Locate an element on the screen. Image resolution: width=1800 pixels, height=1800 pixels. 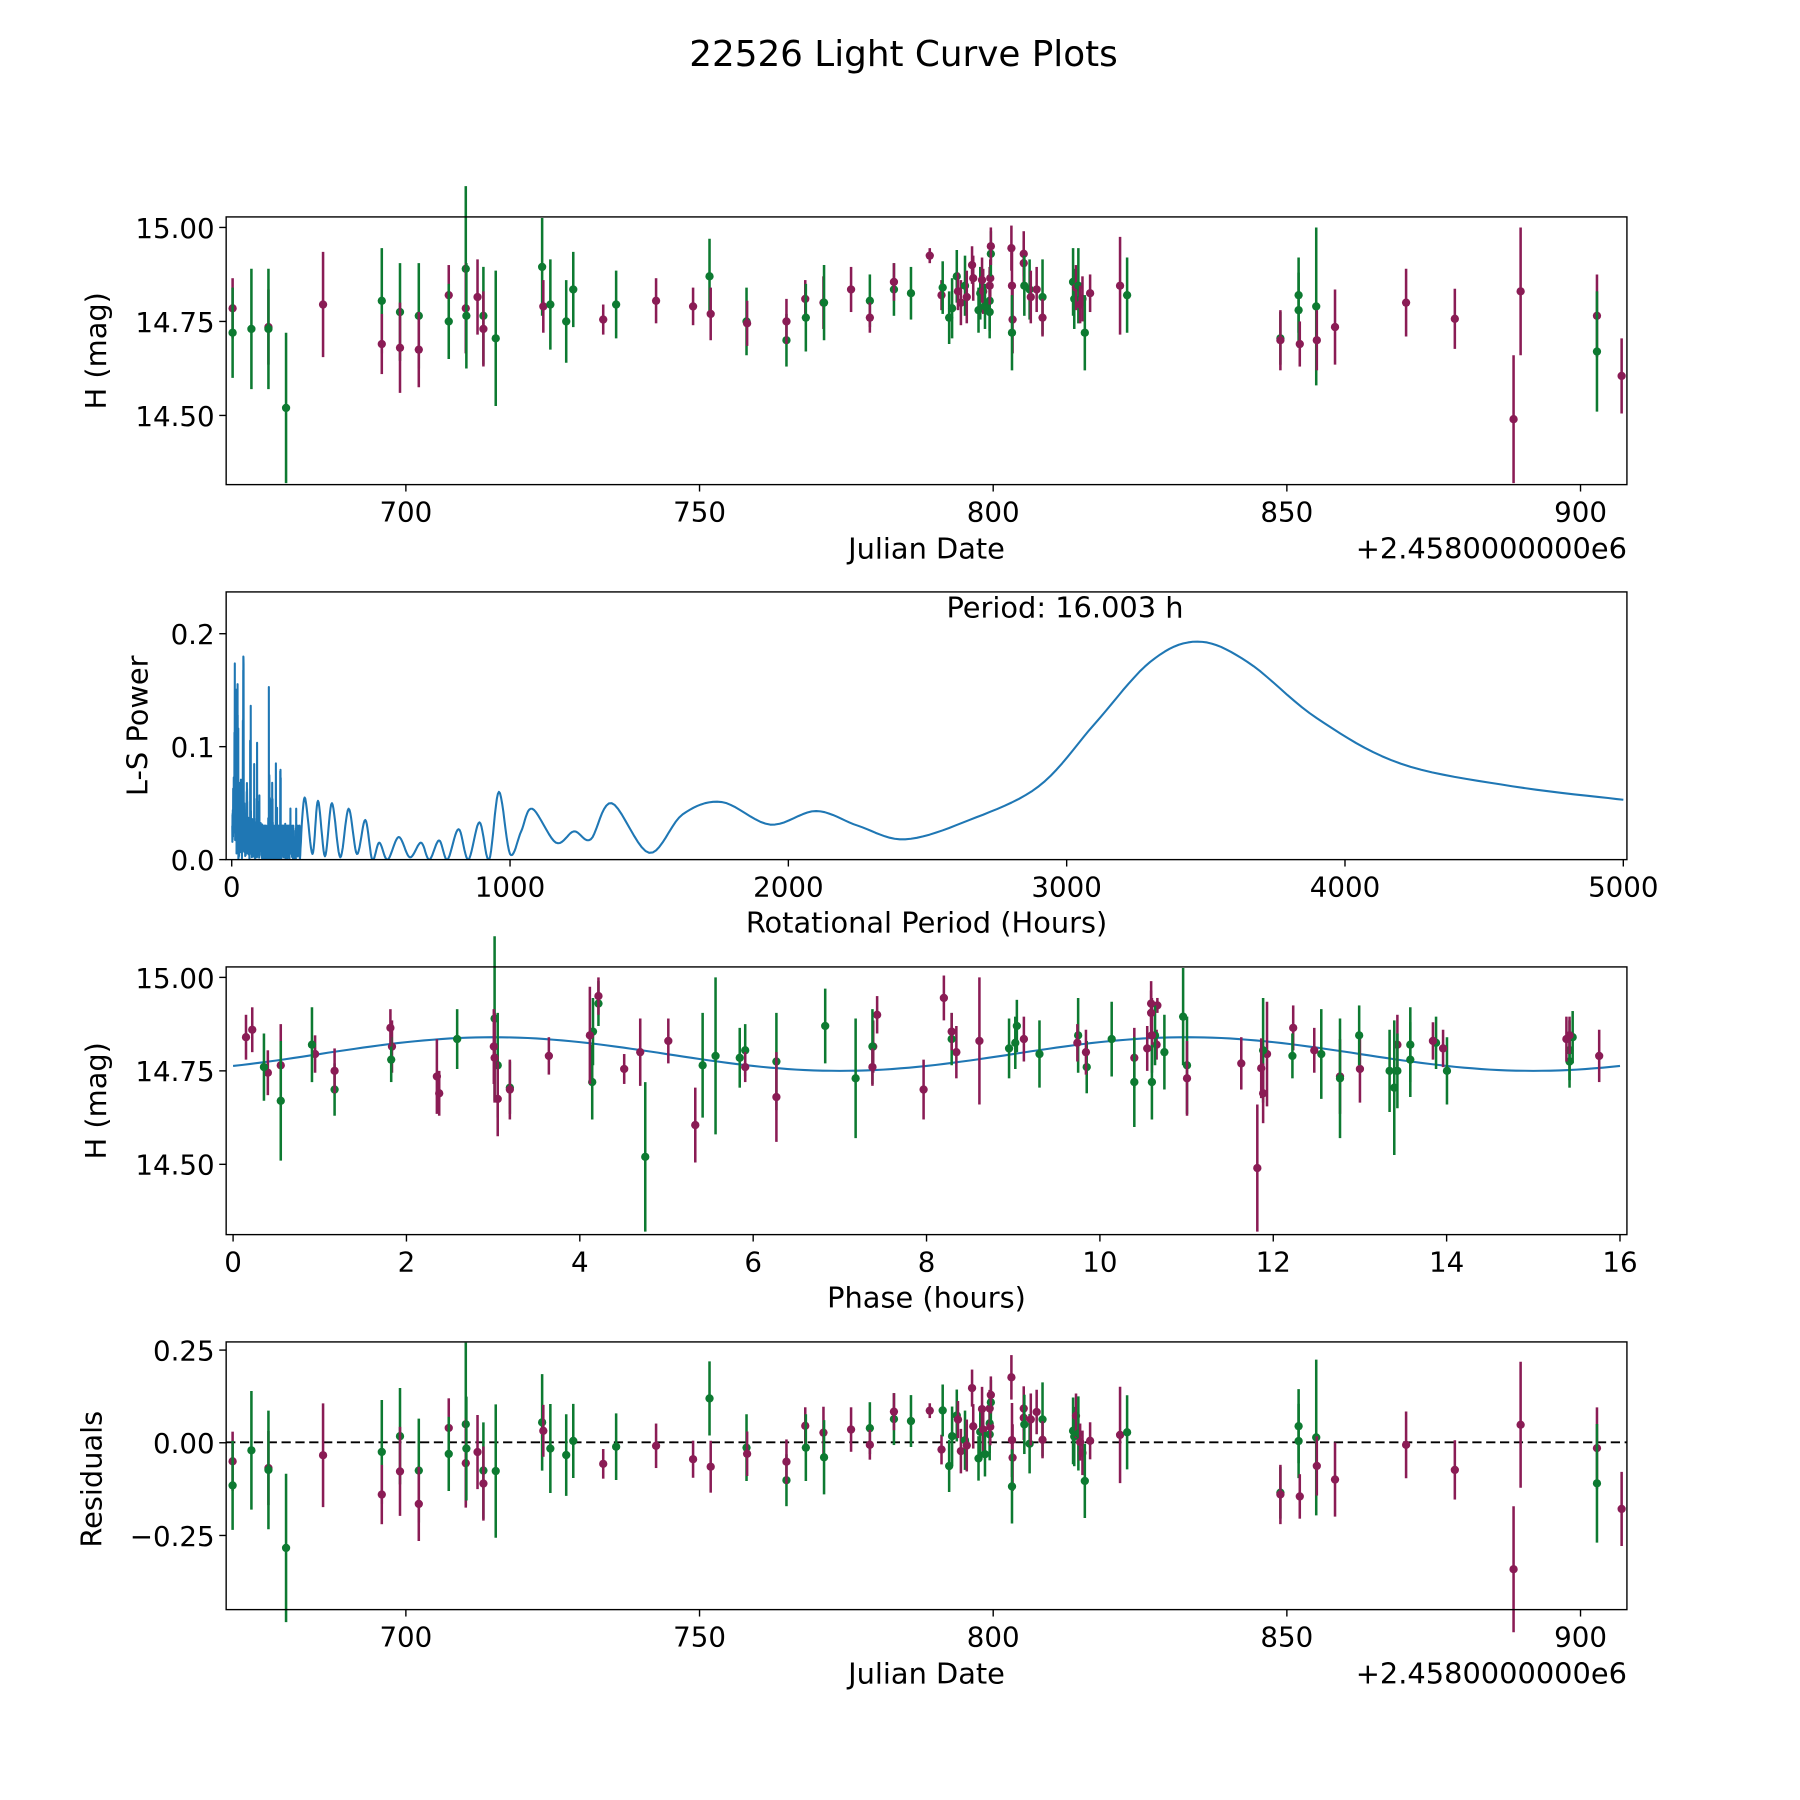
periodogram-marks is located at coordinates (927, 750).